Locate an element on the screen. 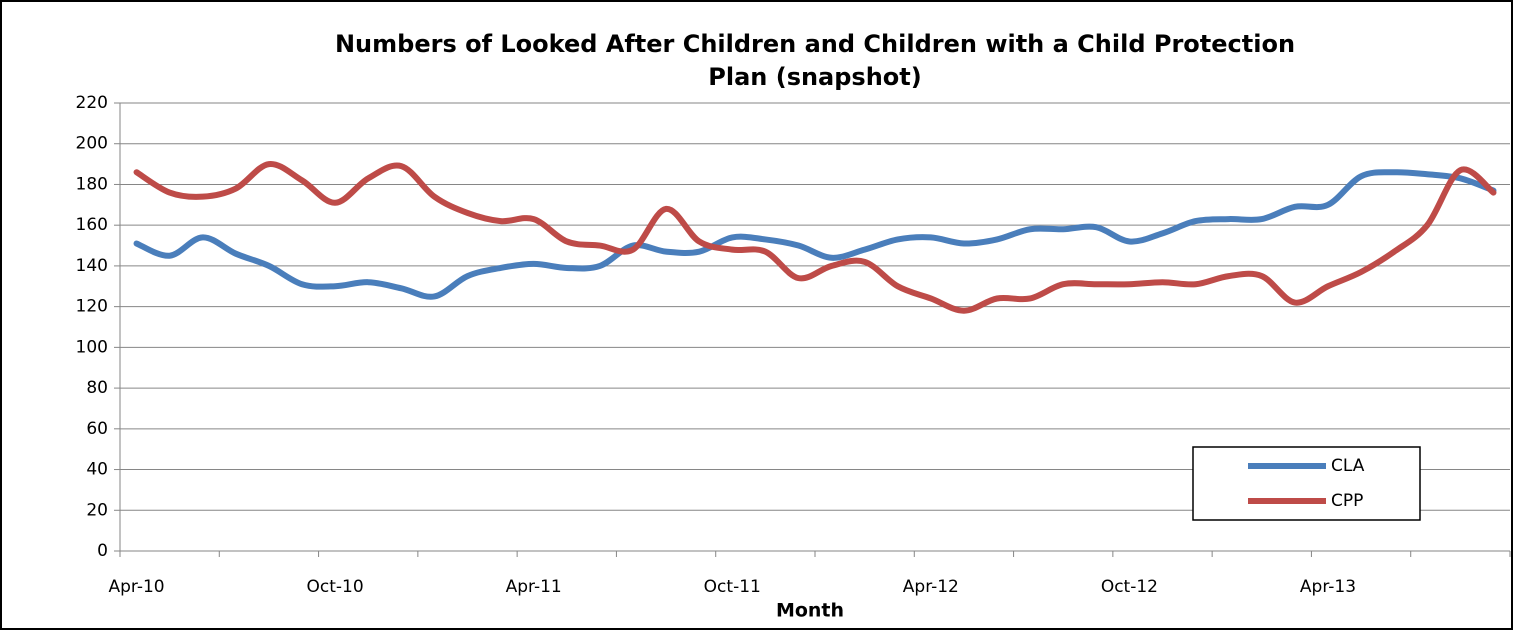  x-tick-label: Apr-10 is located at coordinates (137, 587).